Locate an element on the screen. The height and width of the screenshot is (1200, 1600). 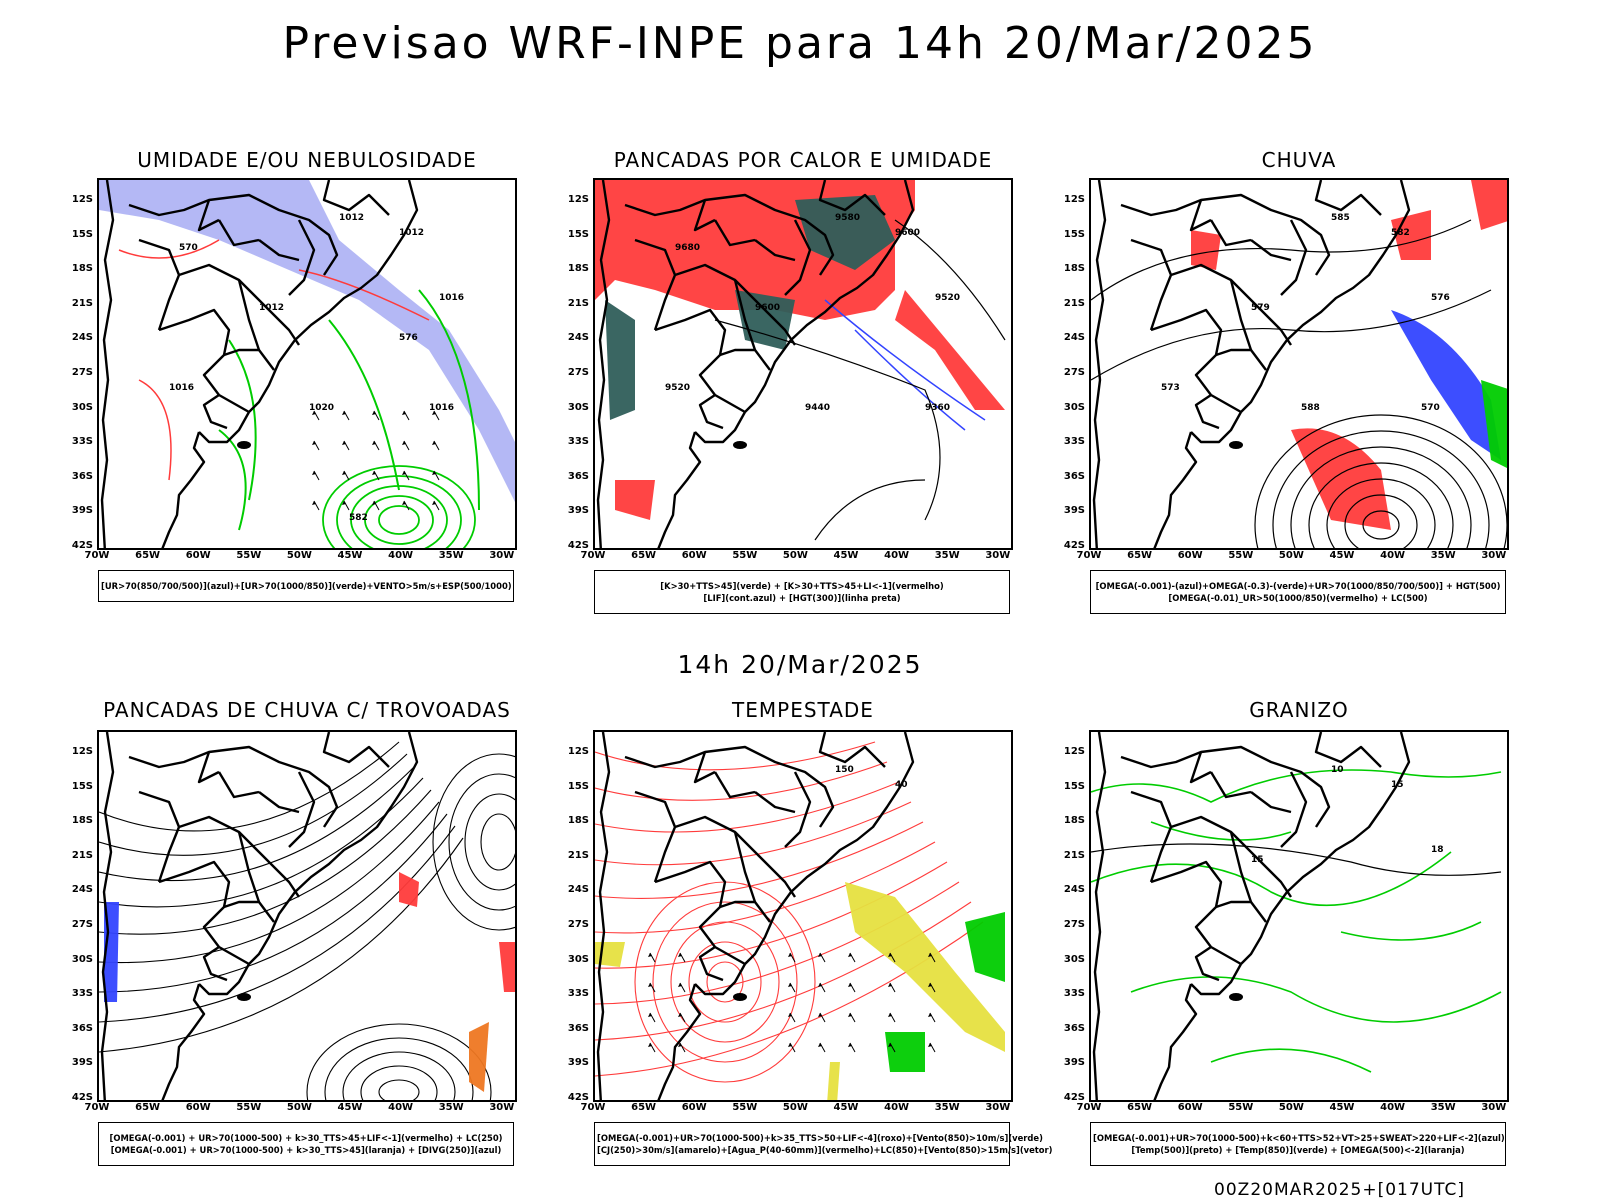
thickness-contour-red is located at coordinates (274, 360).